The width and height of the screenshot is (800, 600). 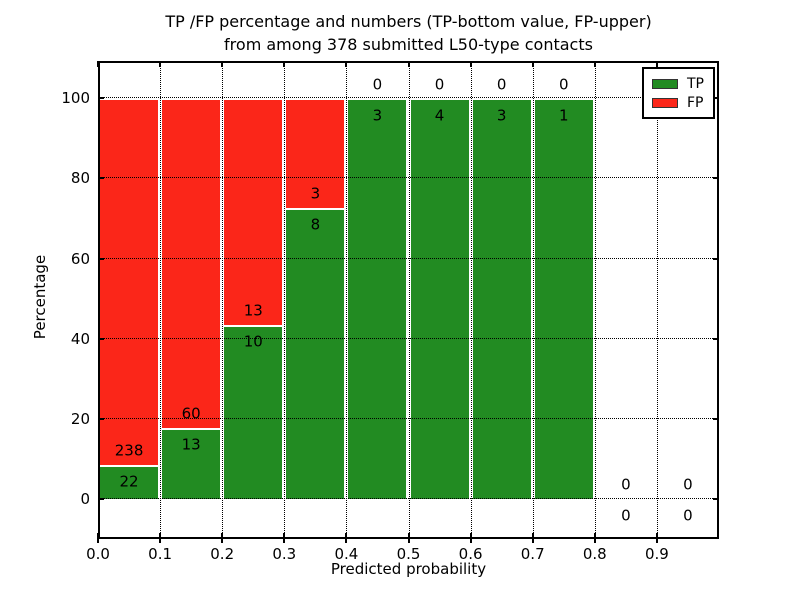 I want to click on x-tick-label: 0.8, so click(x=594, y=554).